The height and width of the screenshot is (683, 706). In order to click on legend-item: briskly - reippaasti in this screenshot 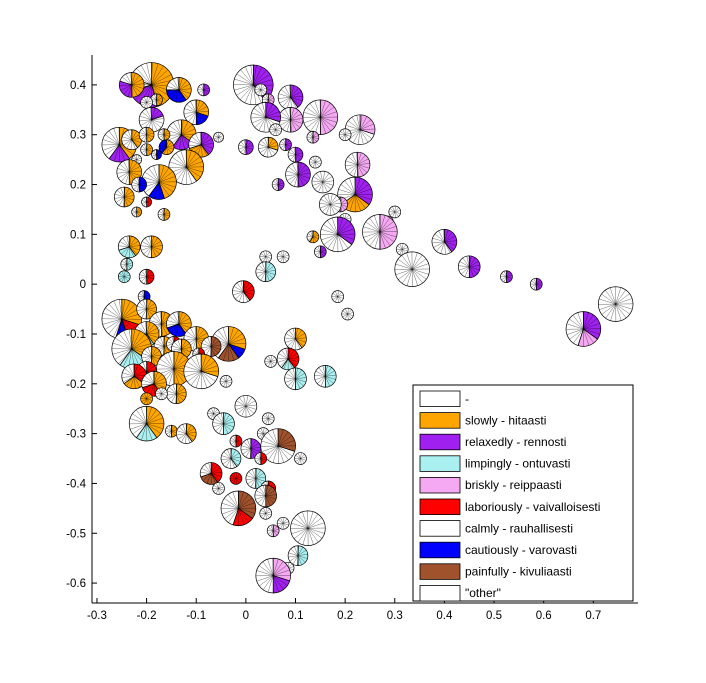, I will do `click(490, 485)`.